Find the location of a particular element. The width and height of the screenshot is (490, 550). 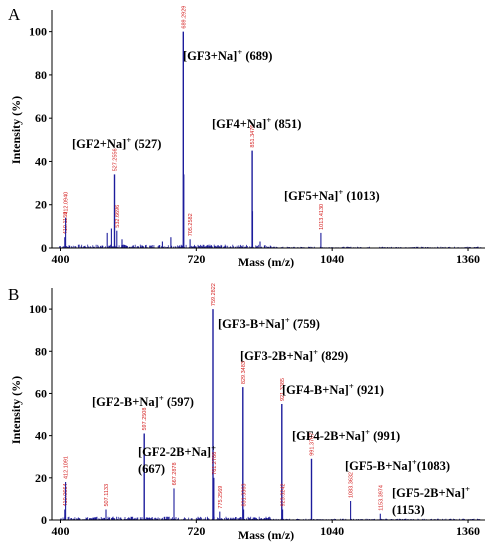

peak-mass-label: 761.2786 is located at coordinates (215, 463).